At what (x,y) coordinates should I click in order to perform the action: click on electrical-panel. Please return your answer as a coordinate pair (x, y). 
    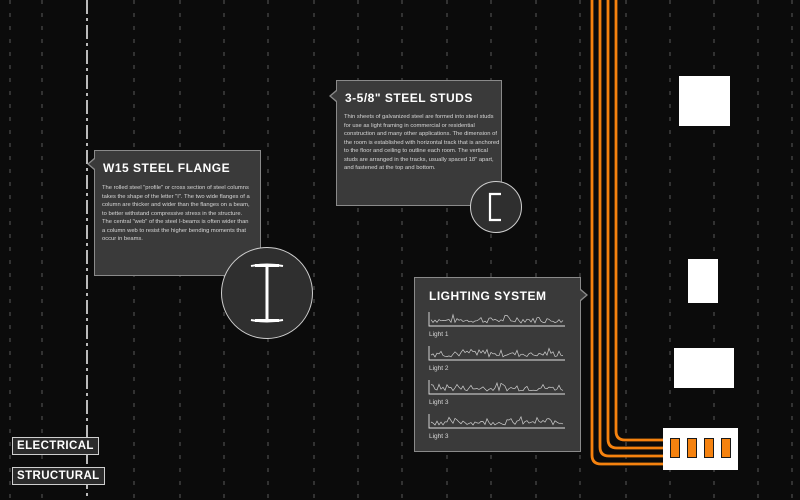
    Looking at the image, I should click on (700, 449).